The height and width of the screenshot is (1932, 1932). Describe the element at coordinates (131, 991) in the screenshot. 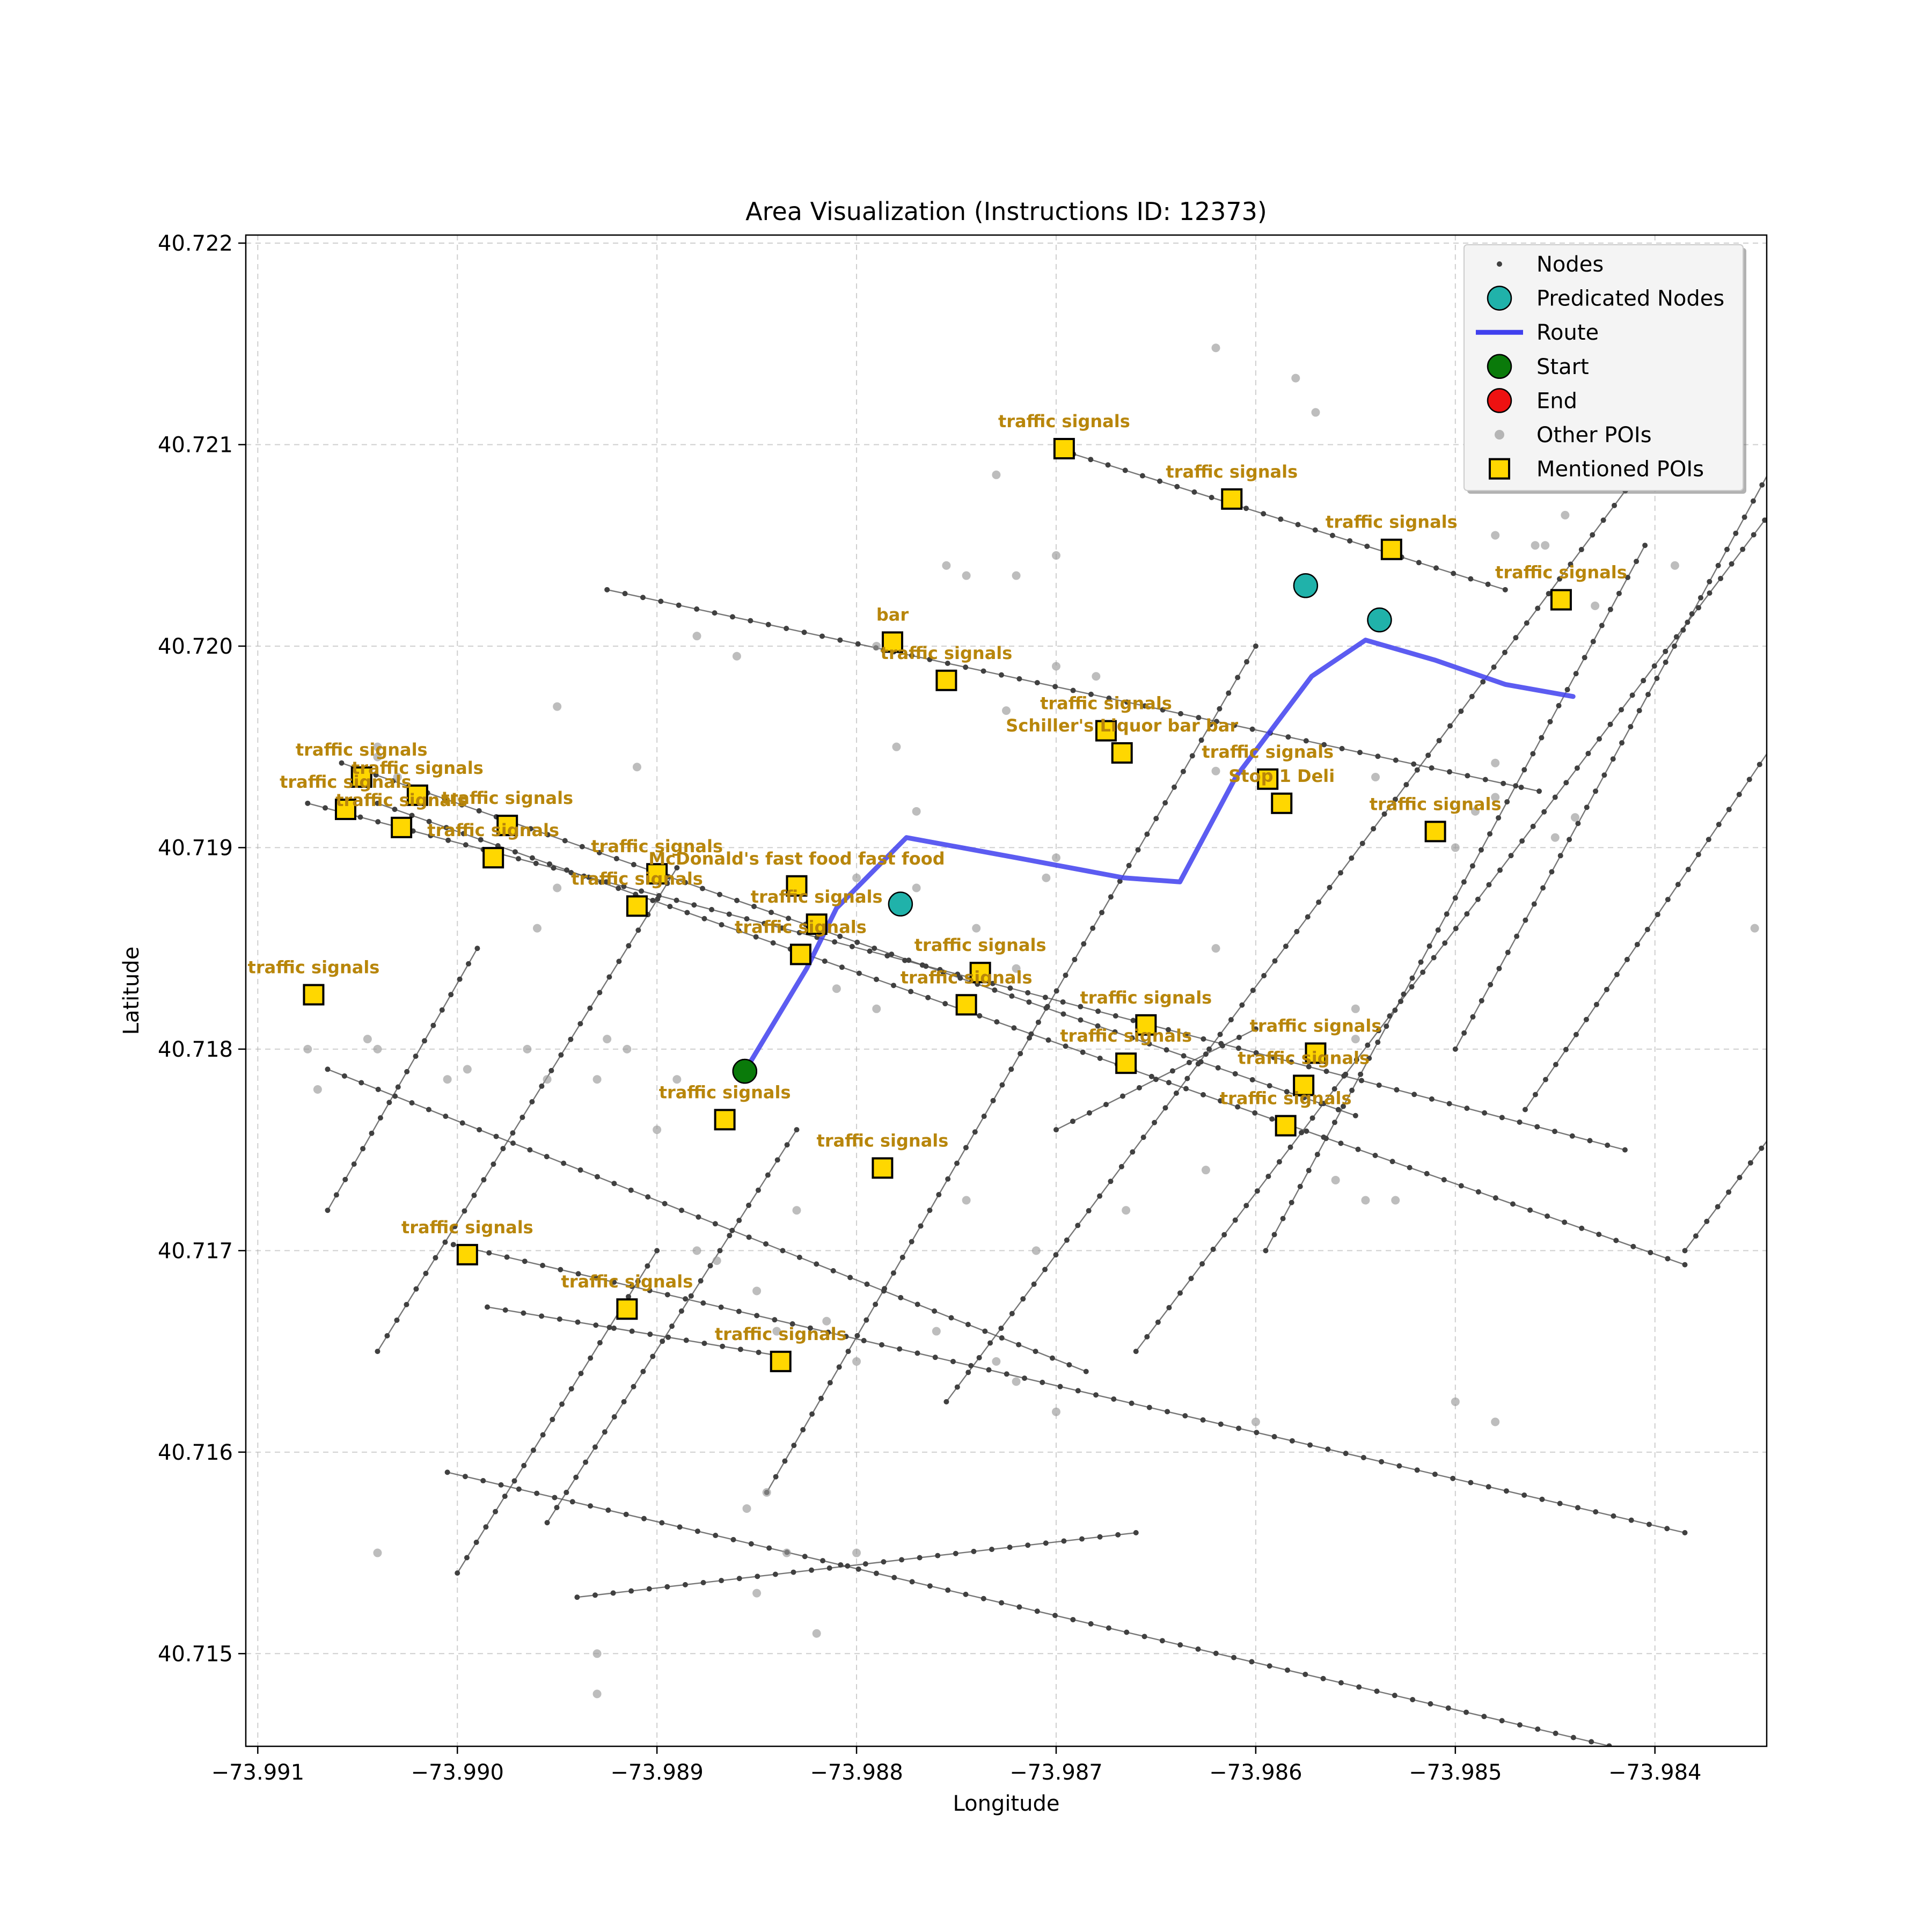

I see `y-axis-label: Latitude` at that location.